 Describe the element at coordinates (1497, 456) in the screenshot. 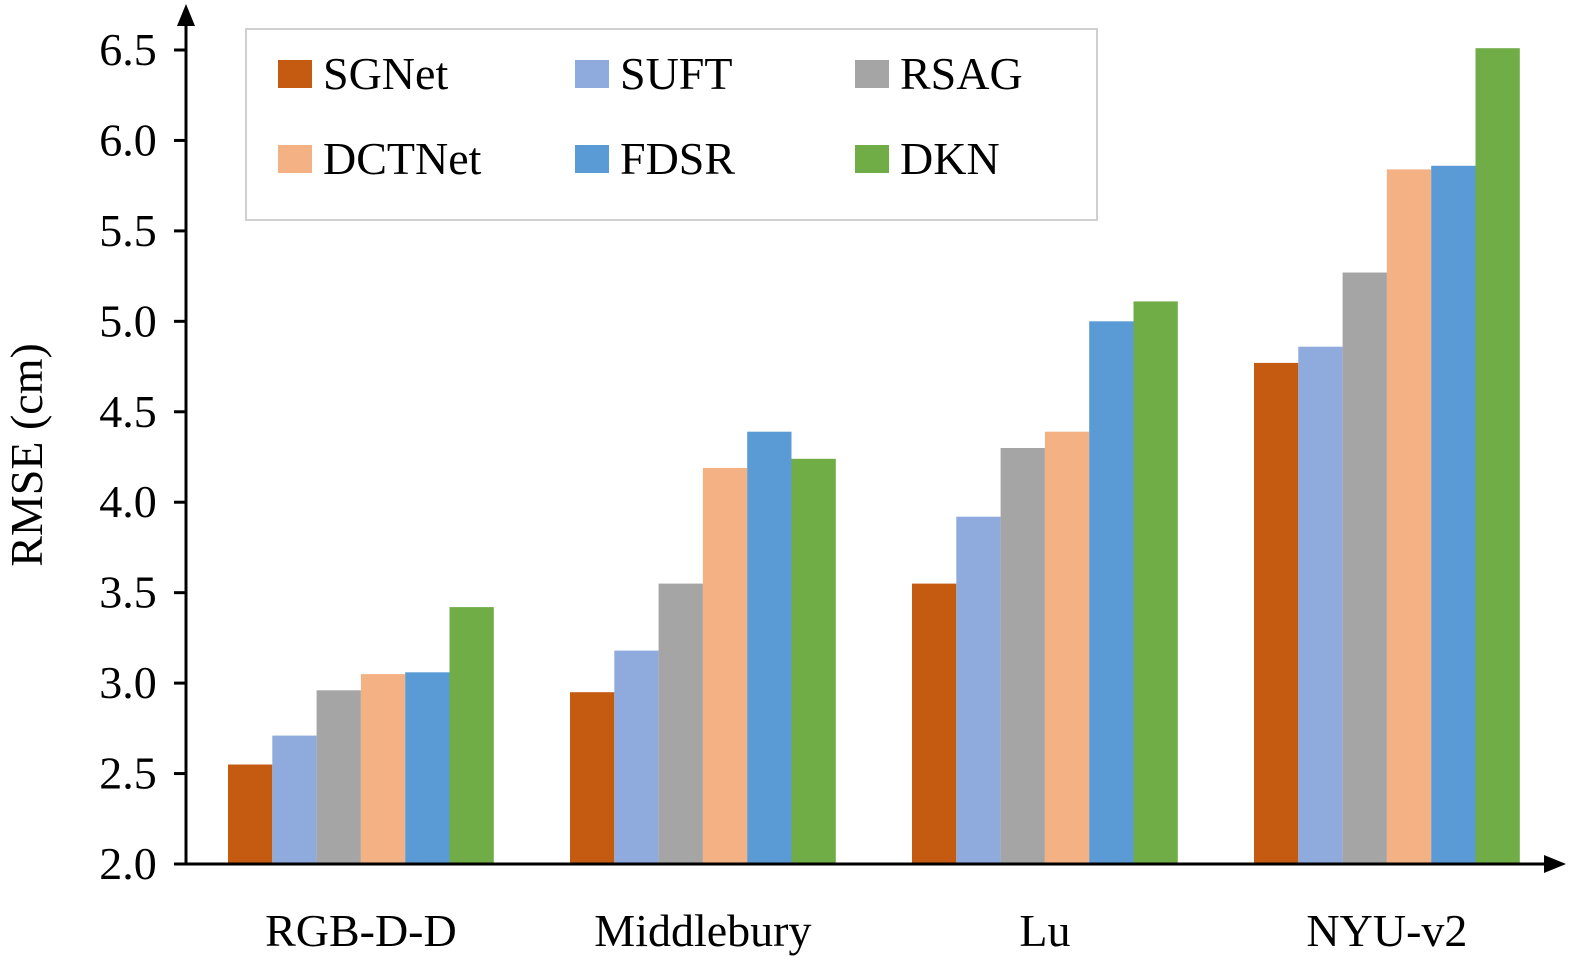

I see `bar-dkn-nyu-v2` at that location.